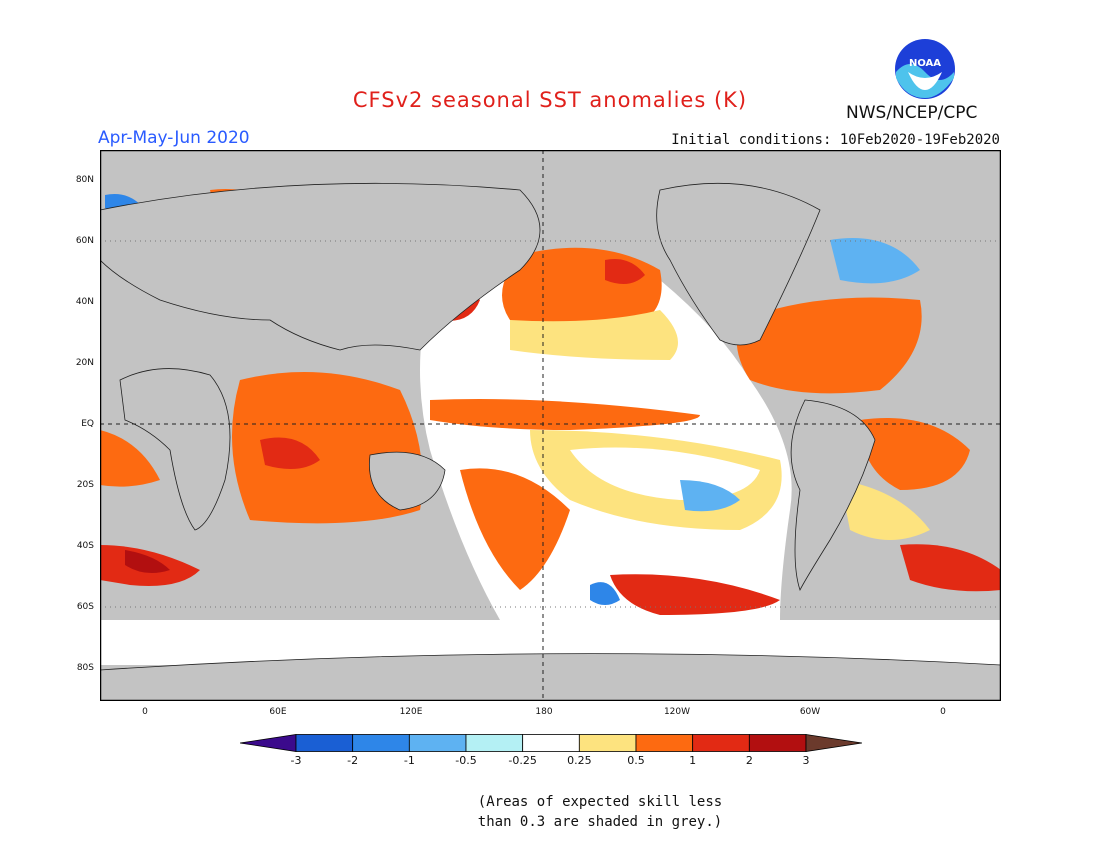 The width and height of the screenshot is (1100, 850). Describe the element at coordinates (605, 593) in the screenshot. I see `south-pac-blue` at that location.